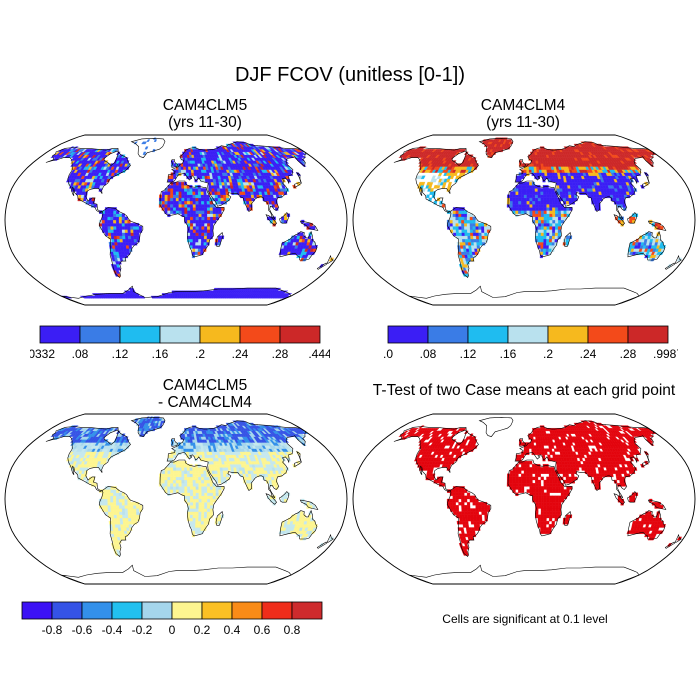  Describe the element at coordinates (180, 343) in the screenshot. I see `panel1-colorbar: .0332.08.12.16.2.24.28.444` at that location.